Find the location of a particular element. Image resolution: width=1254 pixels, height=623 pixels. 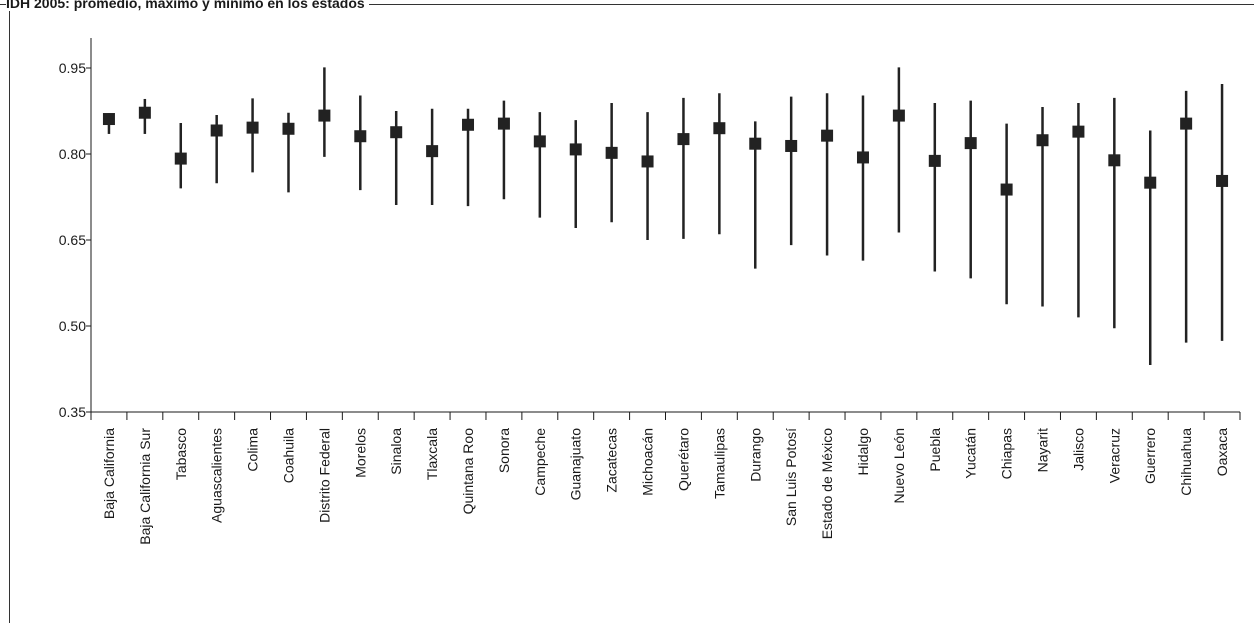

x-category-label: Chihuahua is located at coordinates (1186, 462).